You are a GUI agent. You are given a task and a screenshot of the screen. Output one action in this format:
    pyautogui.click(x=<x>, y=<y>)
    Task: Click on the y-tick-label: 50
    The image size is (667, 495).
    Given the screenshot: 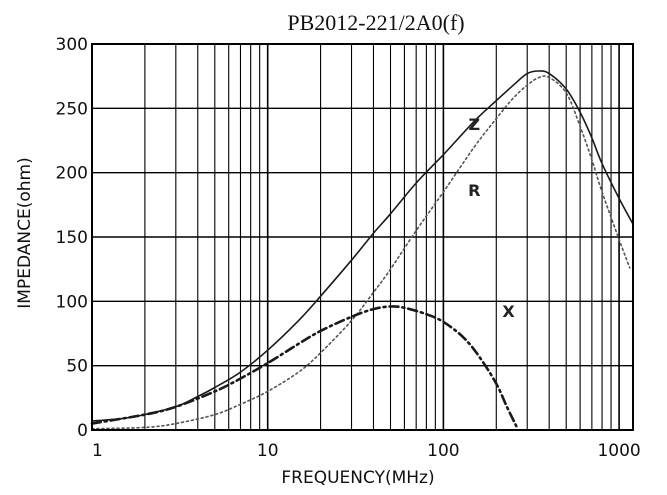 What is the action you would take?
    pyautogui.click(x=77, y=367)
    